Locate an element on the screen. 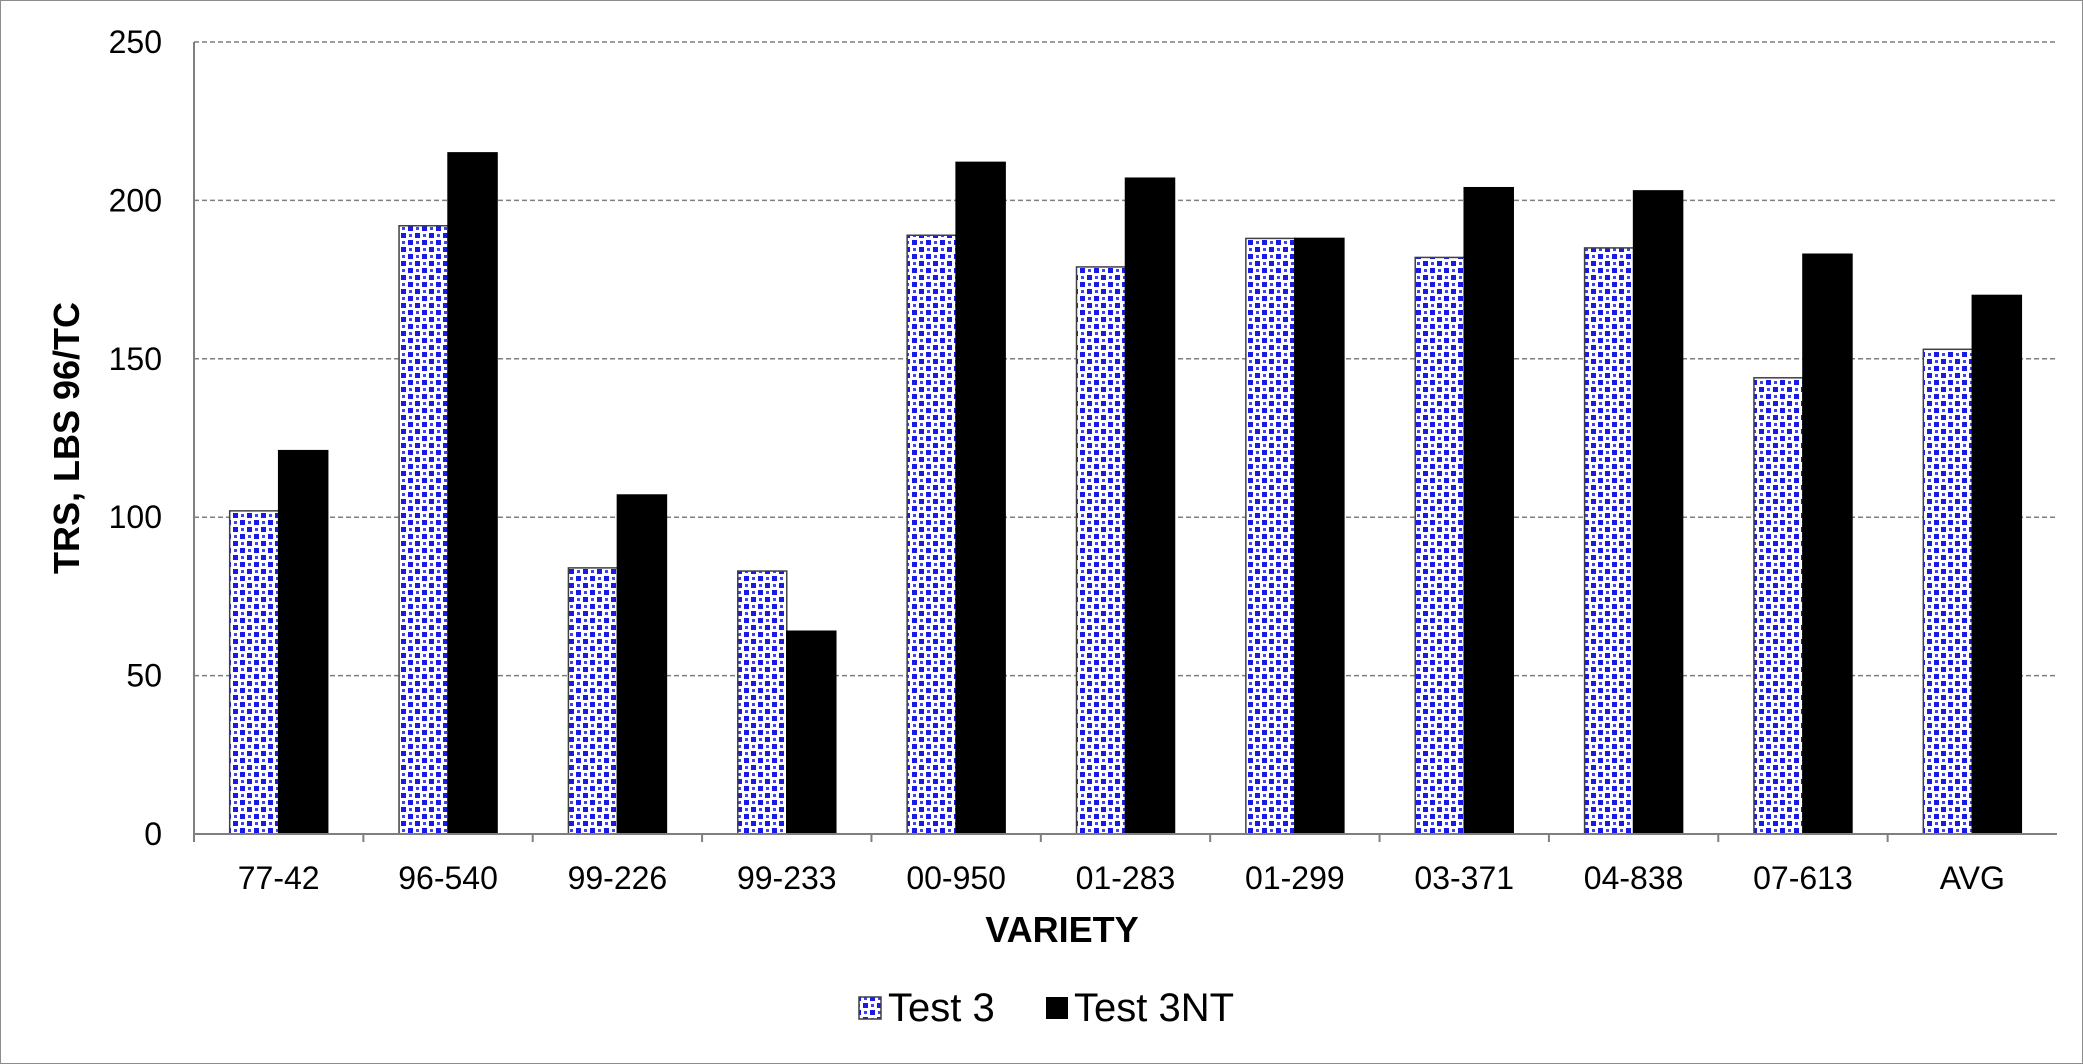 This screenshot has height=1064, width=2083. x-tick-label: 99-233 is located at coordinates (787, 878).